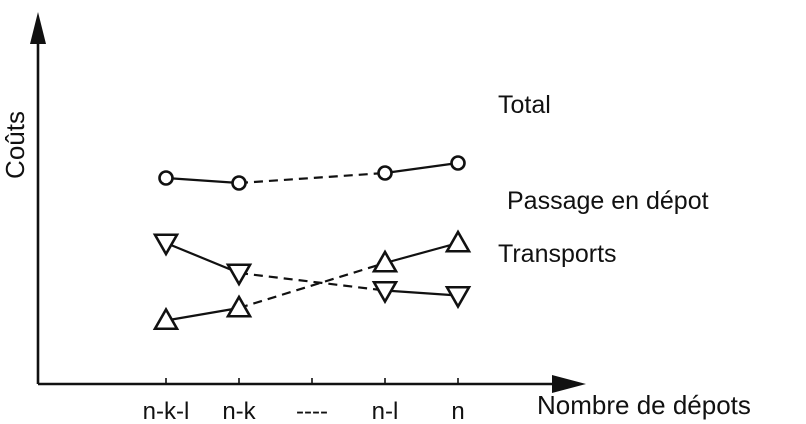 The height and width of the screenshot is (424, 806). I want to click on x-tick-label-n-k-l: n-k-l, so click(166, 411).